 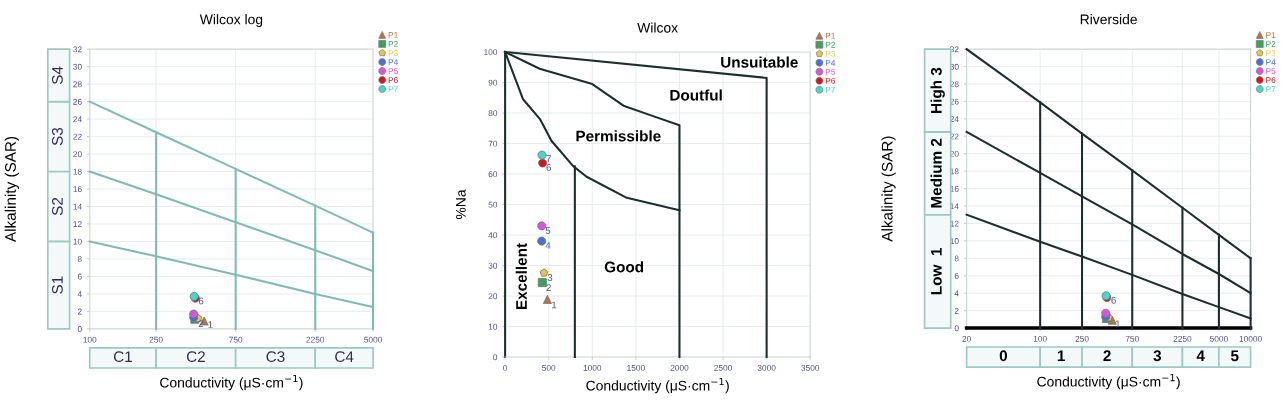 What do you see at coordinates (1271, 71) in the screenshot?
I see `legend-label: P5` at bounding box center [1271, 71].